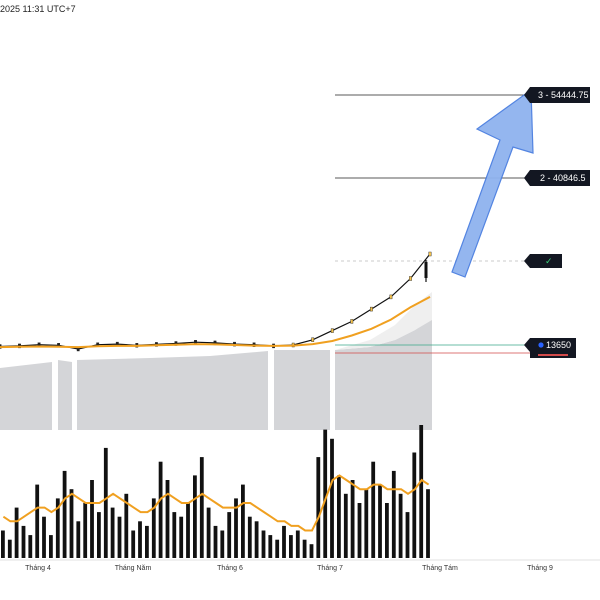  What do you see at coordinates (543, 261) in the screenshot?
I see `check-tag: ✓` at bounding box center [543, 261].